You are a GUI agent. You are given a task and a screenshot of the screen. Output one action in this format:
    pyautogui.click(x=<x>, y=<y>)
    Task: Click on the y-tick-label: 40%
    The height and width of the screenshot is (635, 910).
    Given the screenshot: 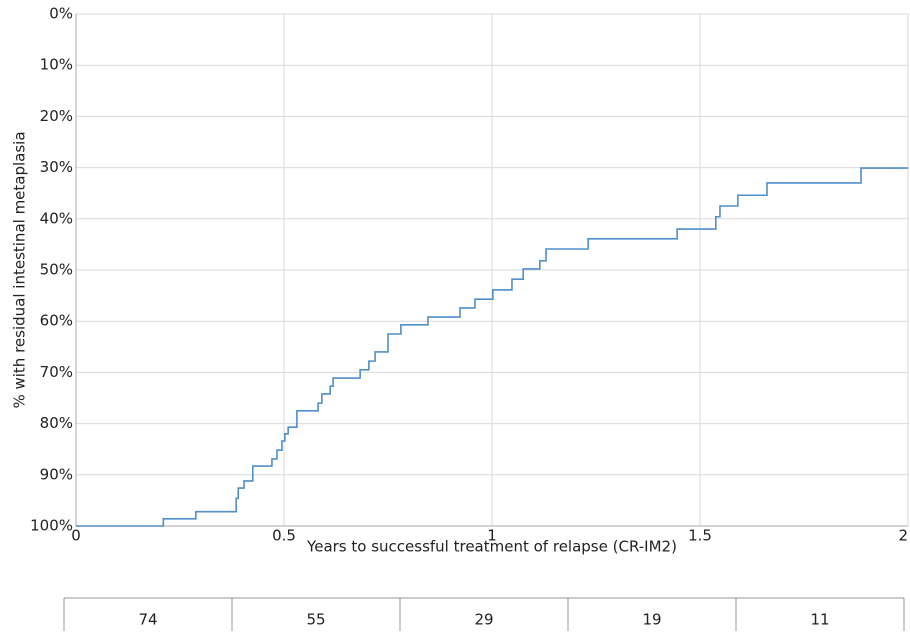 What is the action you would take?
    pyautogui.click(x=56, y=218)
    